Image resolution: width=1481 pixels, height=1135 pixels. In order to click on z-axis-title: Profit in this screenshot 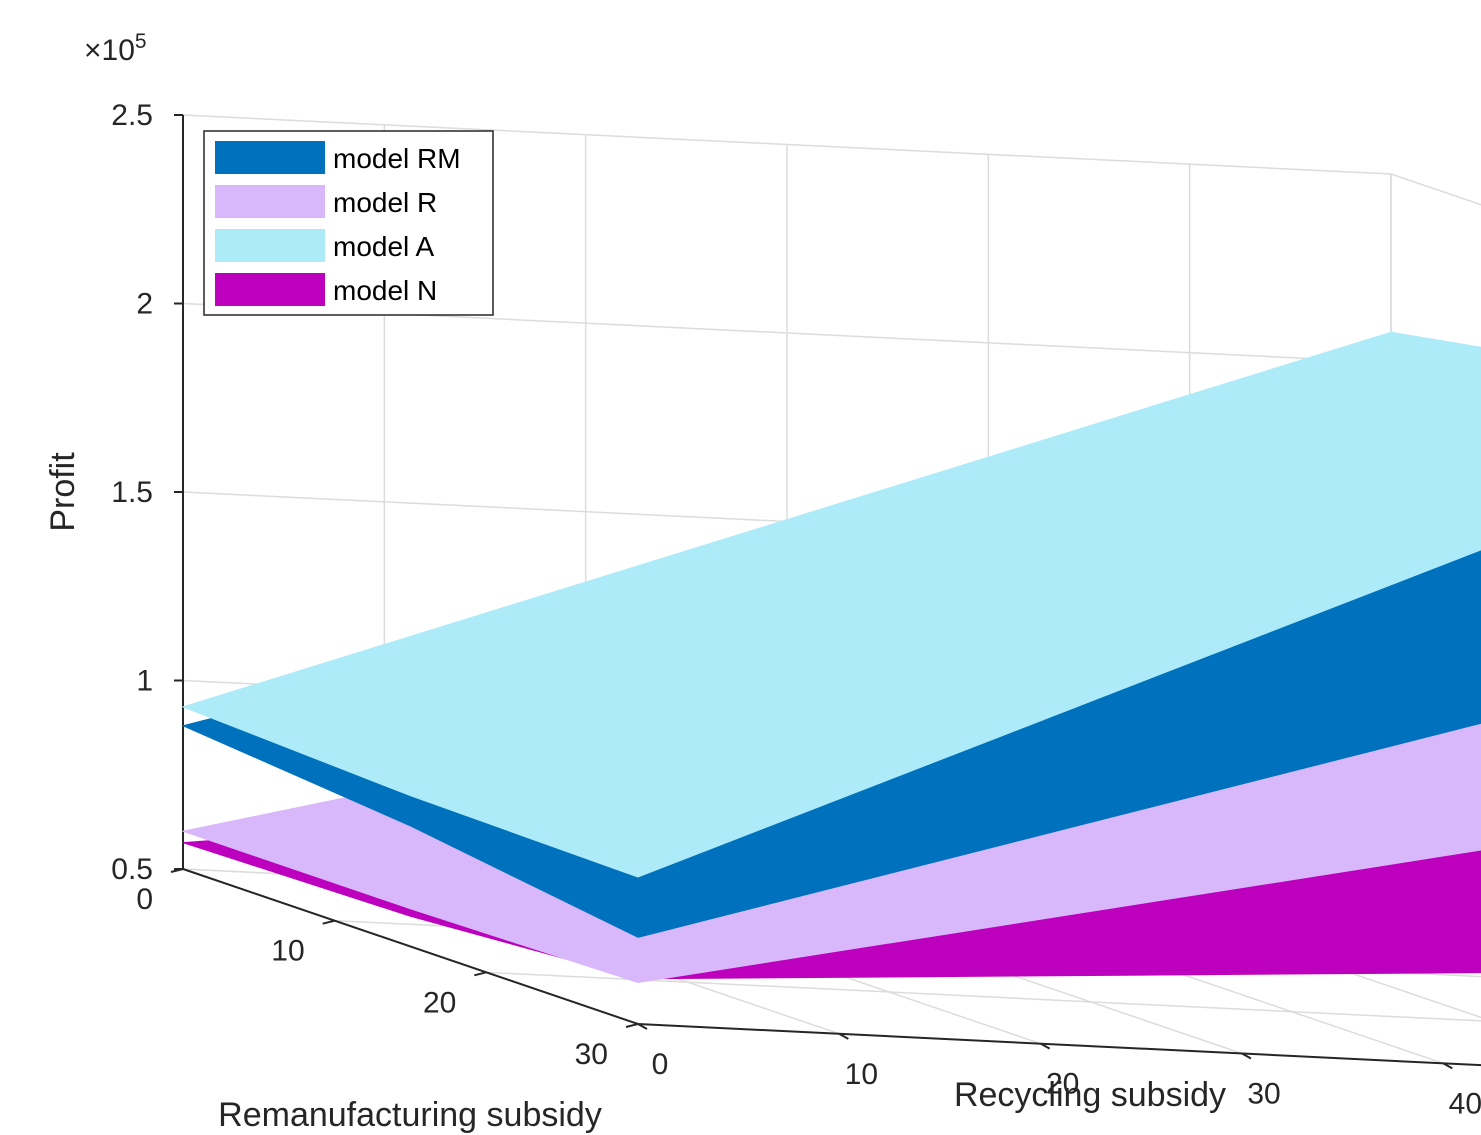, I will do `click(63, 492)`.